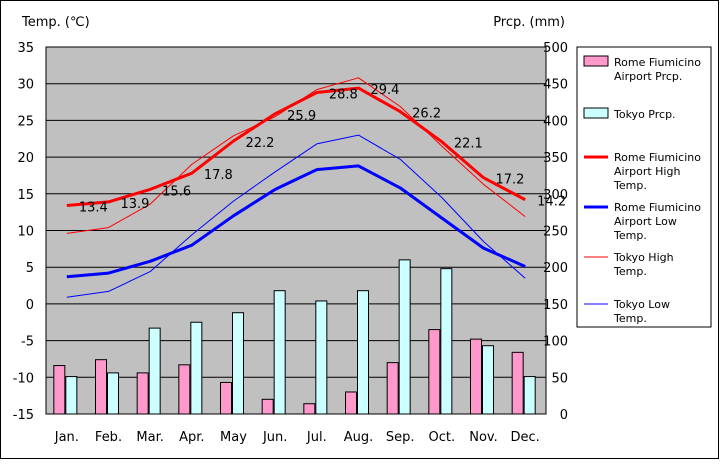  Describe the element at coordinates (645, 221) in the screenshot. I see `legend-label-line-1-1: Airport Low` at that location.